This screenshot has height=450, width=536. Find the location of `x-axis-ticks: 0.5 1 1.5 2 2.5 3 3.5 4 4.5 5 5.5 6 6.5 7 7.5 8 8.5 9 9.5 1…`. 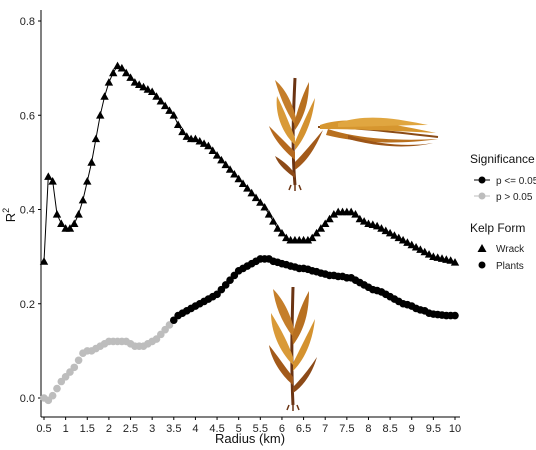

x-axis-ticks: 0.5 1 1.5 2 2.5 3 3.5 4 4.5 5 5.5 6 6.5 7 7.5 8 8.5 9 9.5 1… is located at coordinates (248, 426).